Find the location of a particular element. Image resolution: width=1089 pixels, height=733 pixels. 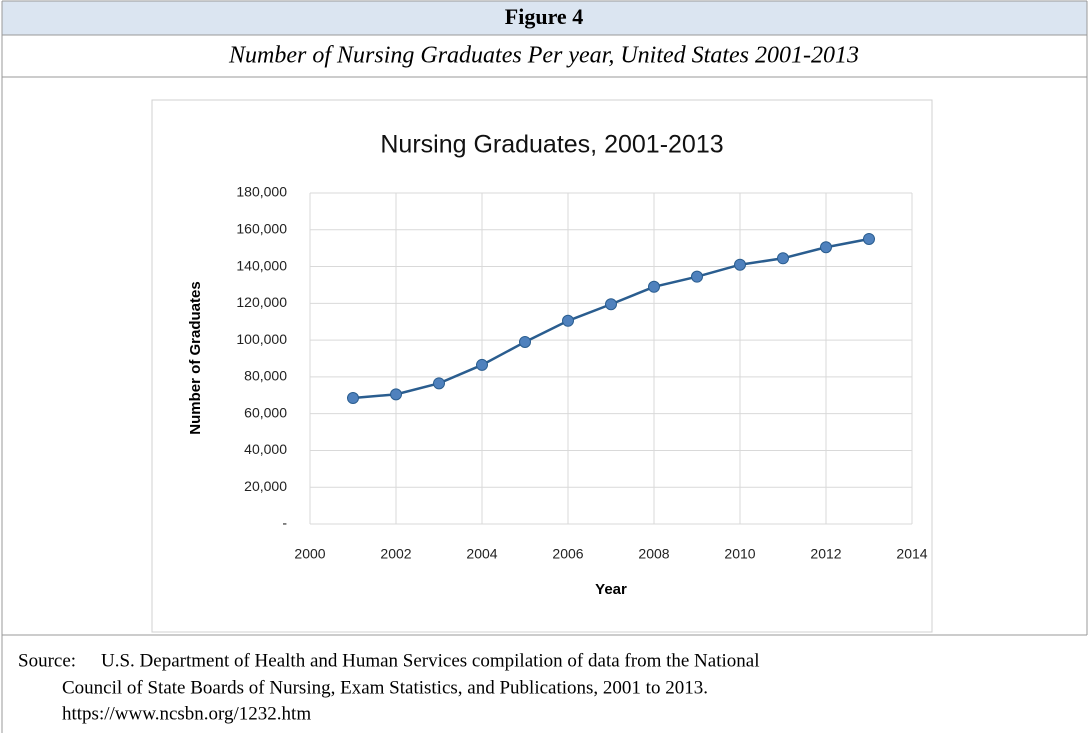

y-tick-label: 60,000 is located at coordinates (265, 412).